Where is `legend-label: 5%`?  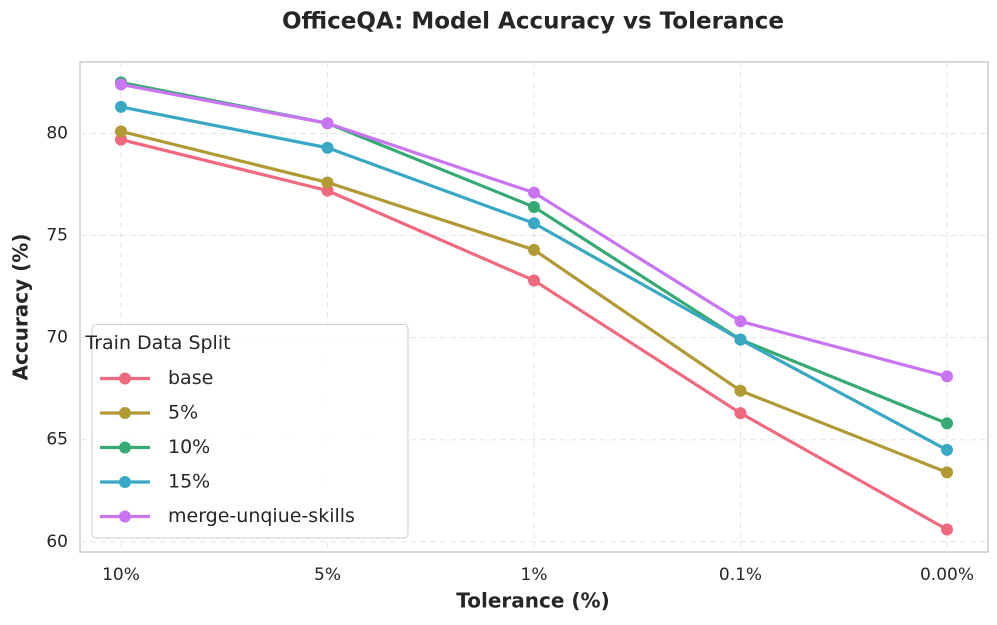 legend-label: 5% is located at coordinates (183, 413).